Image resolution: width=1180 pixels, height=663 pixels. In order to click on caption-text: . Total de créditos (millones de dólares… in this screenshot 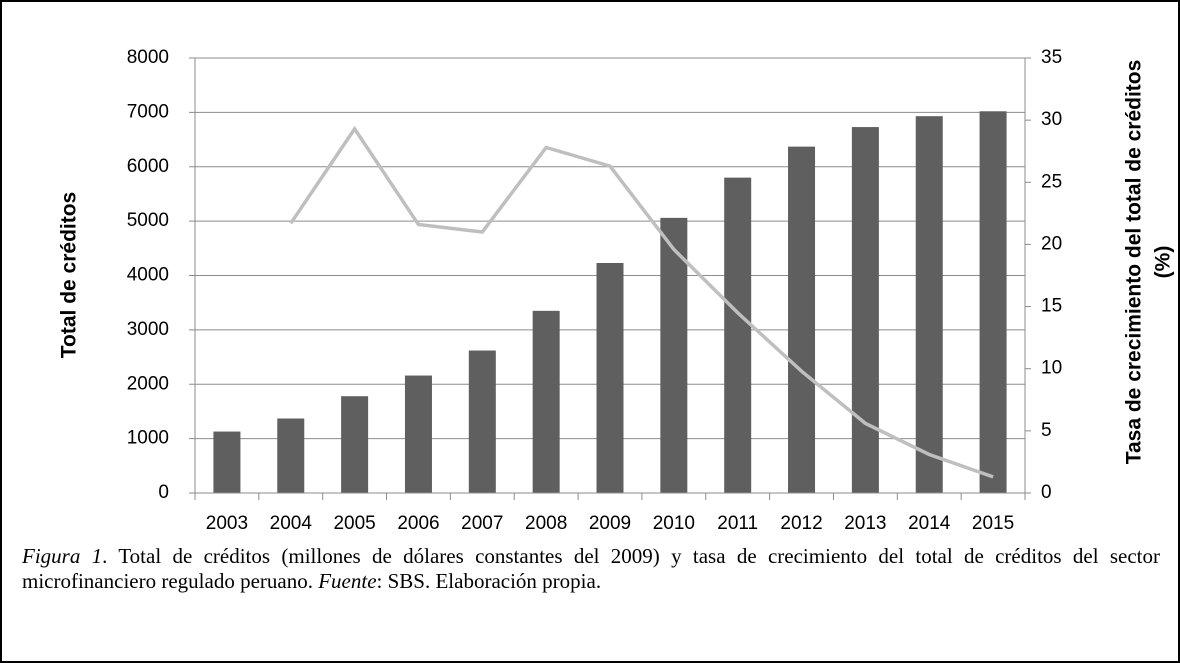, I will do `click(591, 568)`.